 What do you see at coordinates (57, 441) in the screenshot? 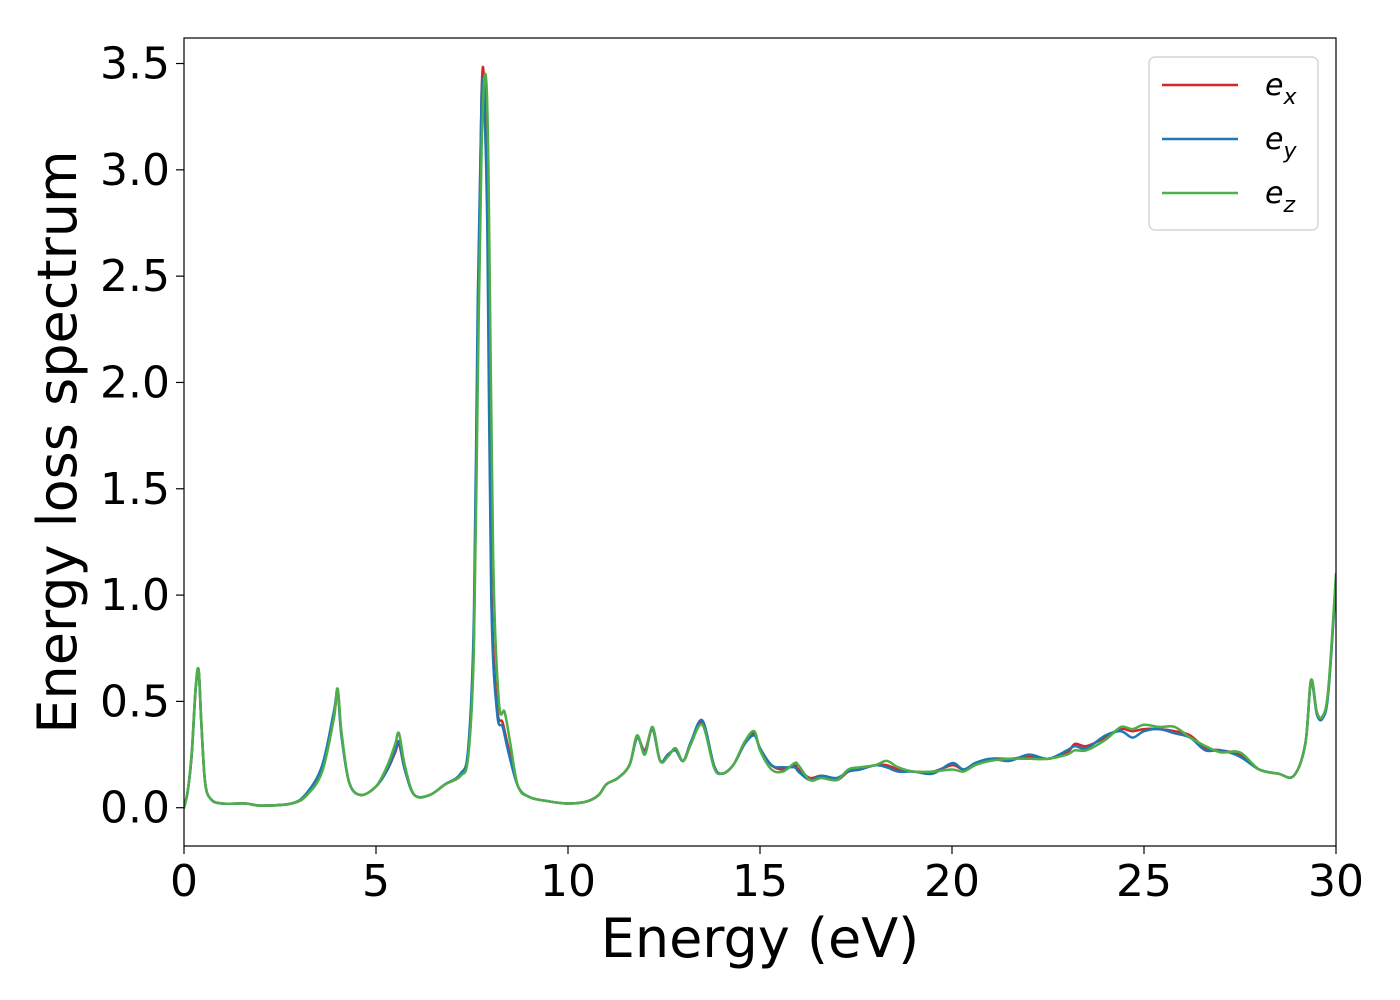
I see `y-axis-title: Energy loss spectrum` at bounding box center [57, 441].